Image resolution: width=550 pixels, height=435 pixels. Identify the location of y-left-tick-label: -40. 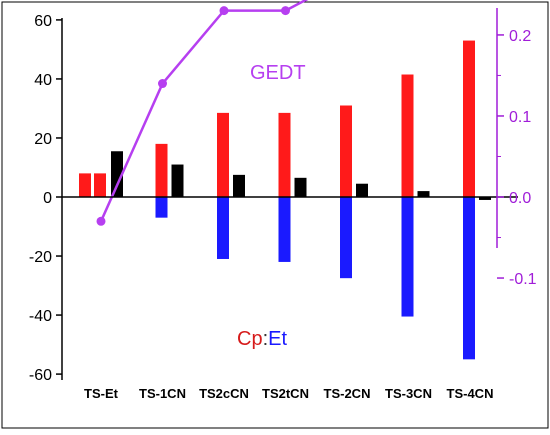
(40, 316).